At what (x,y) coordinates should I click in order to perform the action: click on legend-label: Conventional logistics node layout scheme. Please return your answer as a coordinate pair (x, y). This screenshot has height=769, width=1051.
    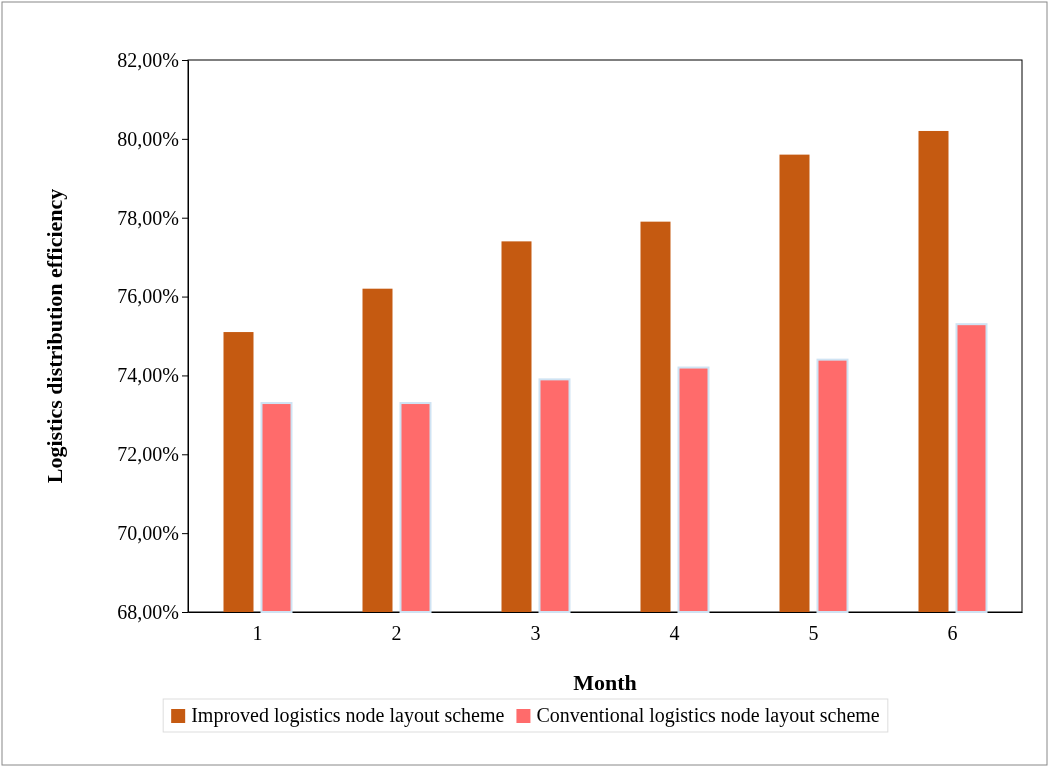
    Looking at the image, I should click on (708, 715).